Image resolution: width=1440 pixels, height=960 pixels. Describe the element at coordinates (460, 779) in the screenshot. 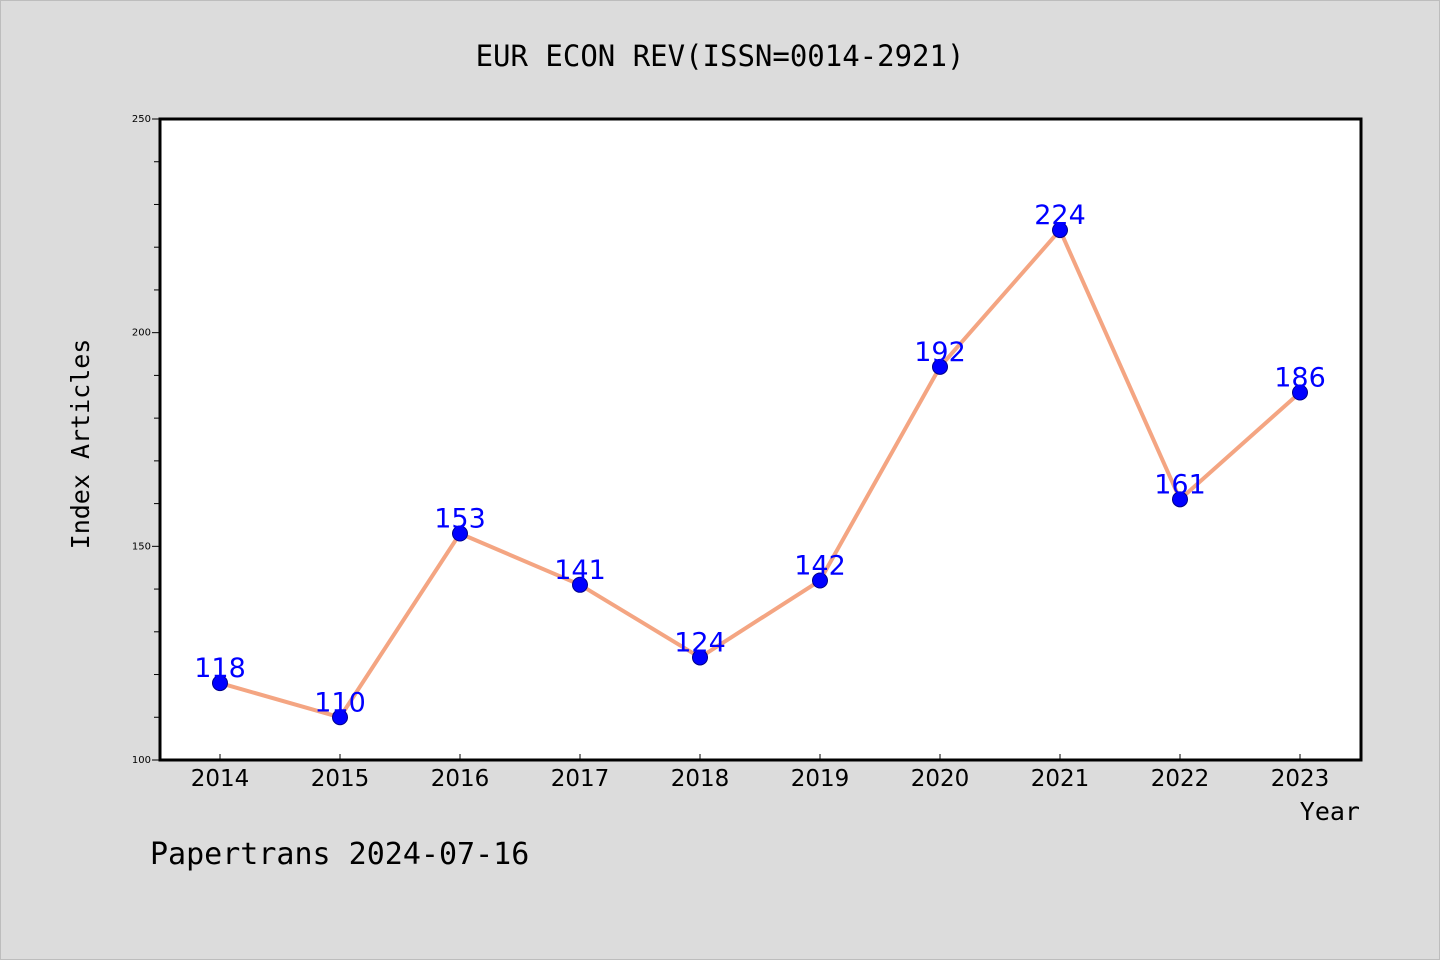

I see `x-tick-label: 2016` at that location.